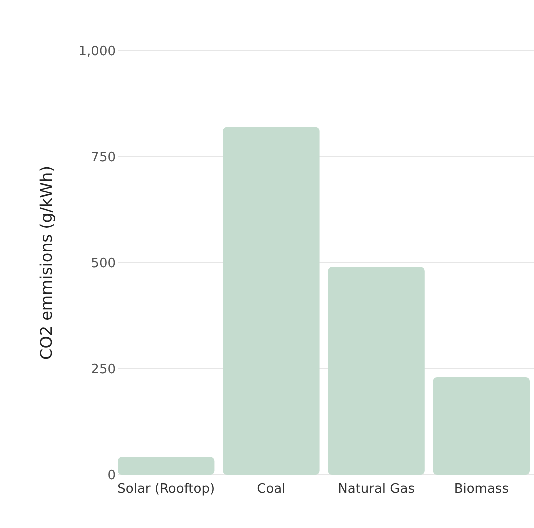  I want to click on y-tick-label: 0, so click(112, 476).